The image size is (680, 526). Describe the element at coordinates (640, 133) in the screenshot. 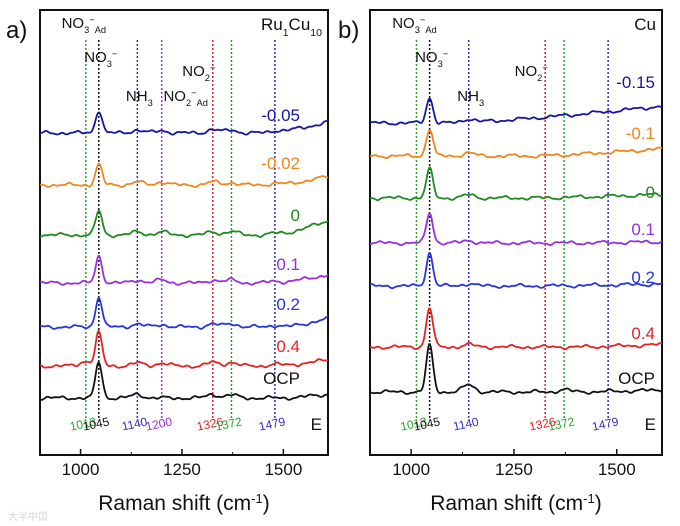

I see `potential-label--0.1: -0.1` at that location.